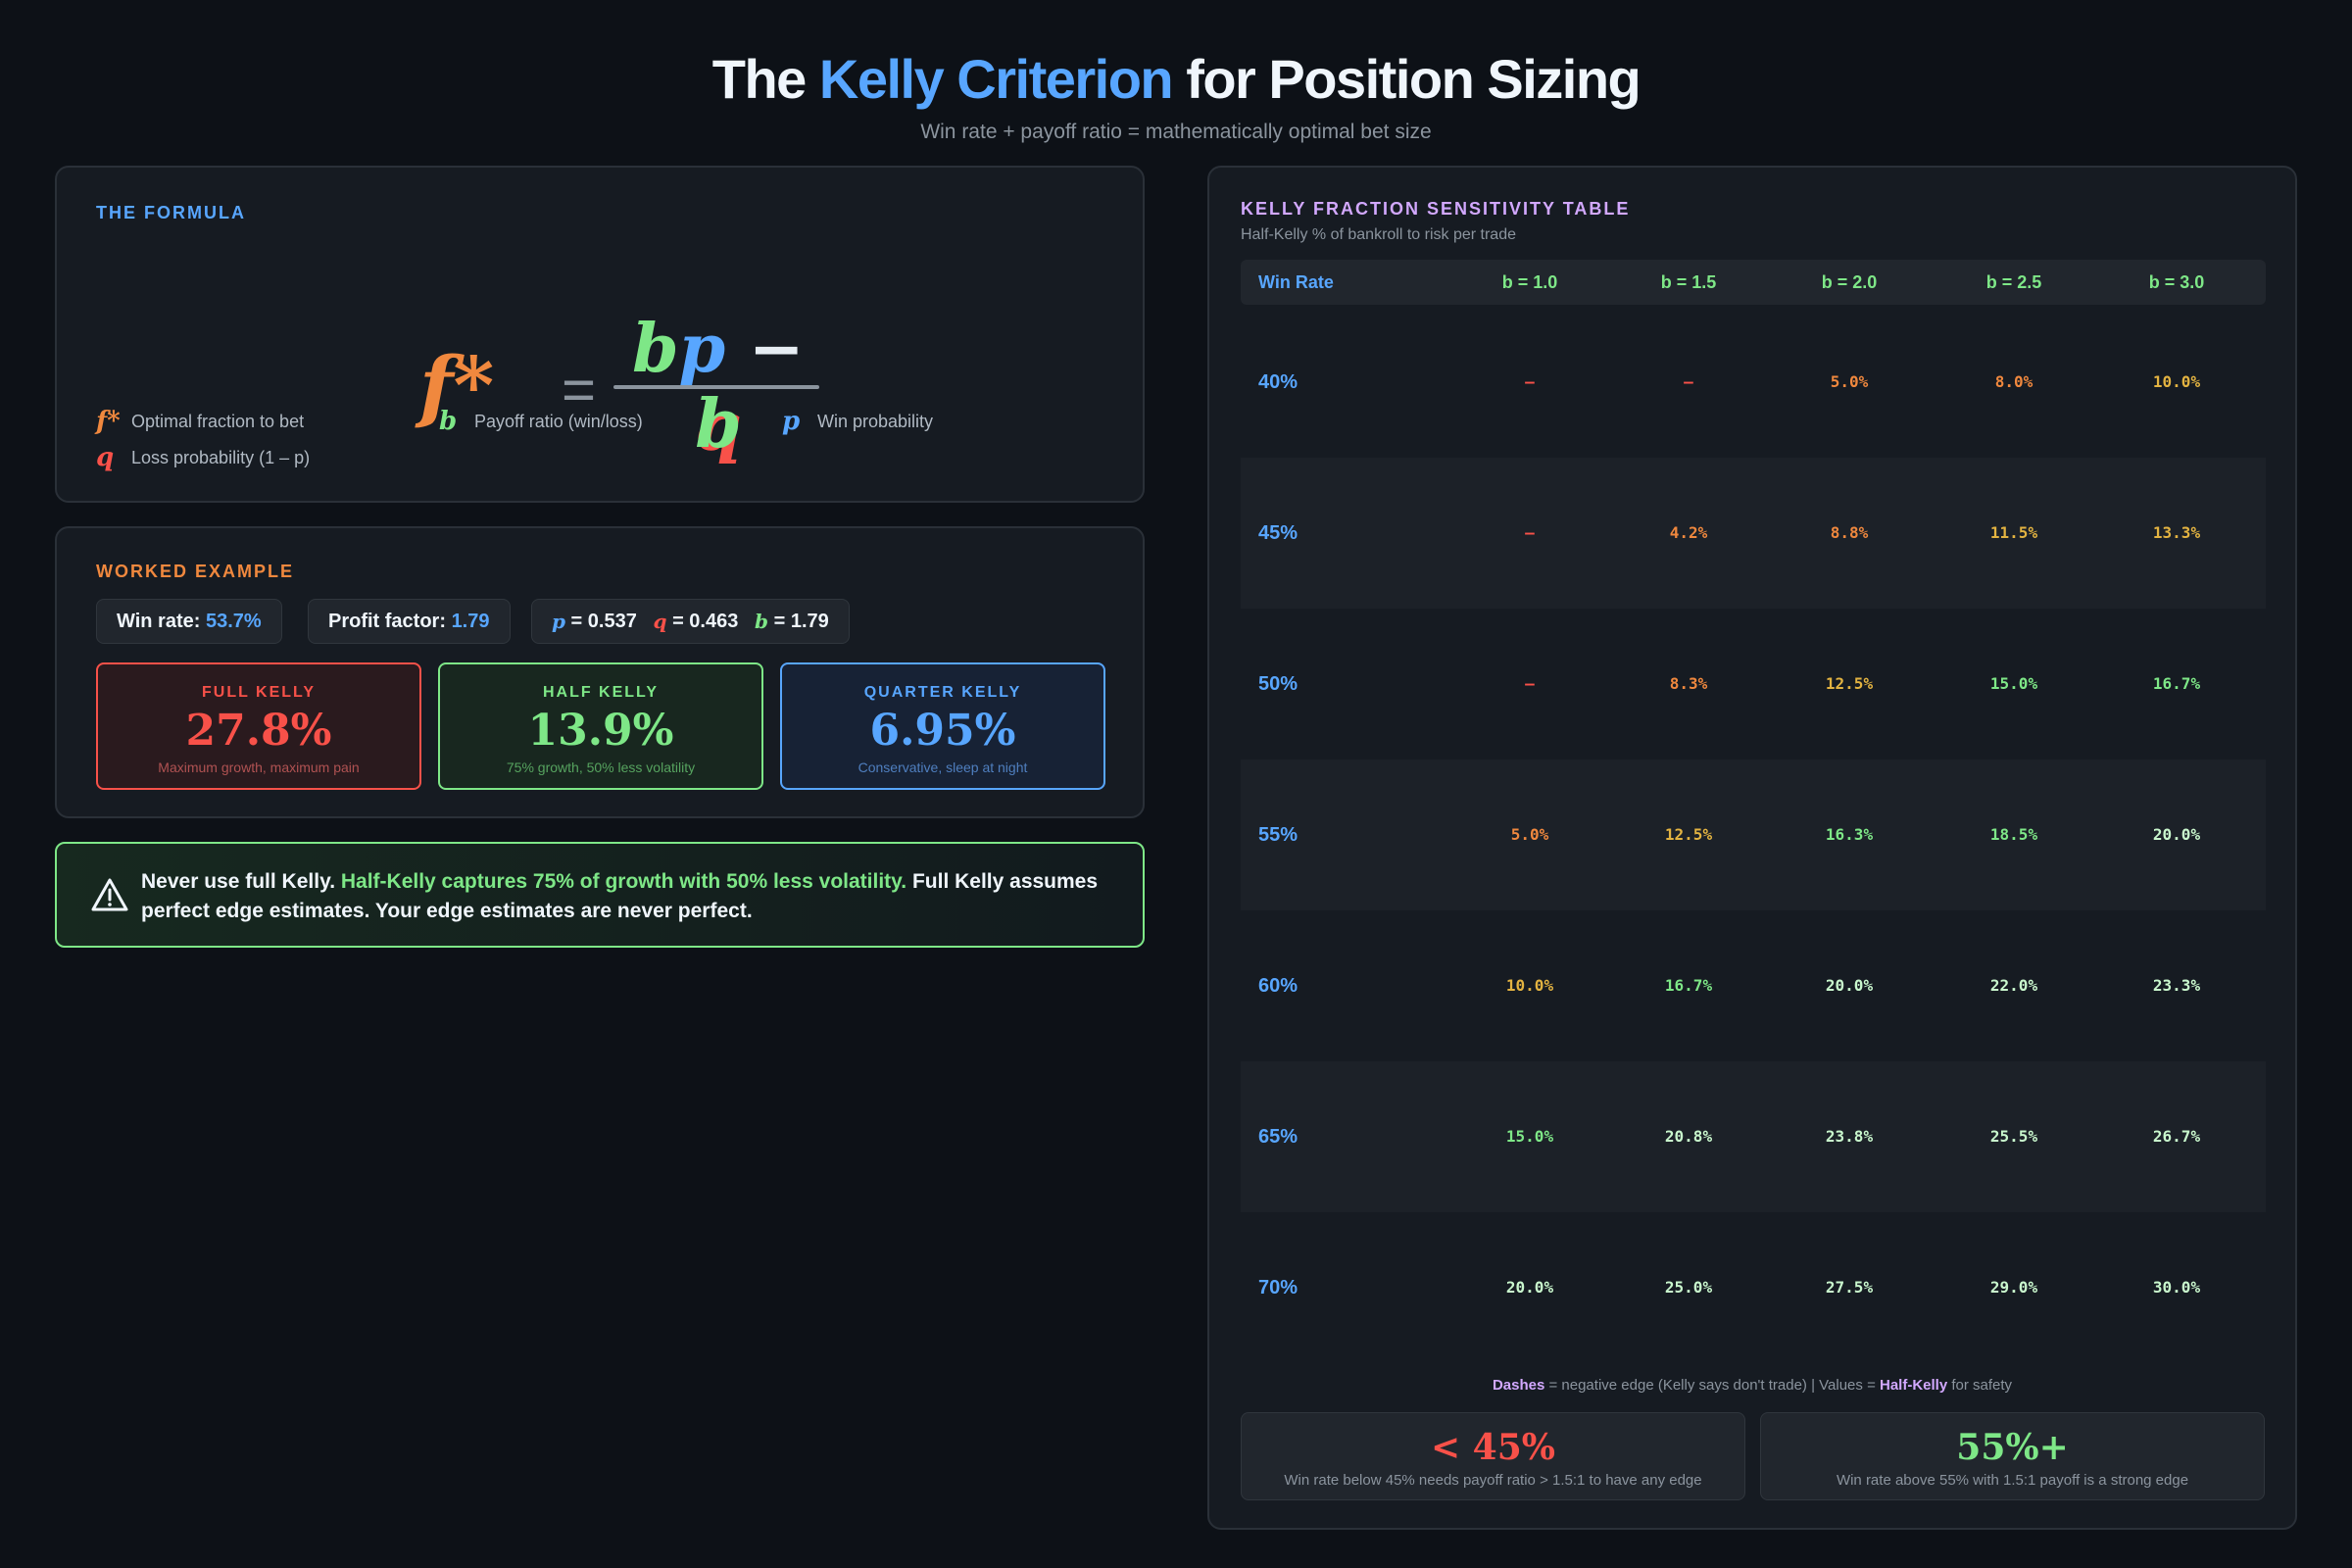 The width and height of the screenshot is (2352, 1568). What do you see at coordinates (1278, 835) in the screenshot?
I see `row-win-rate-label: 55%` at bounding box center [1278, 835].